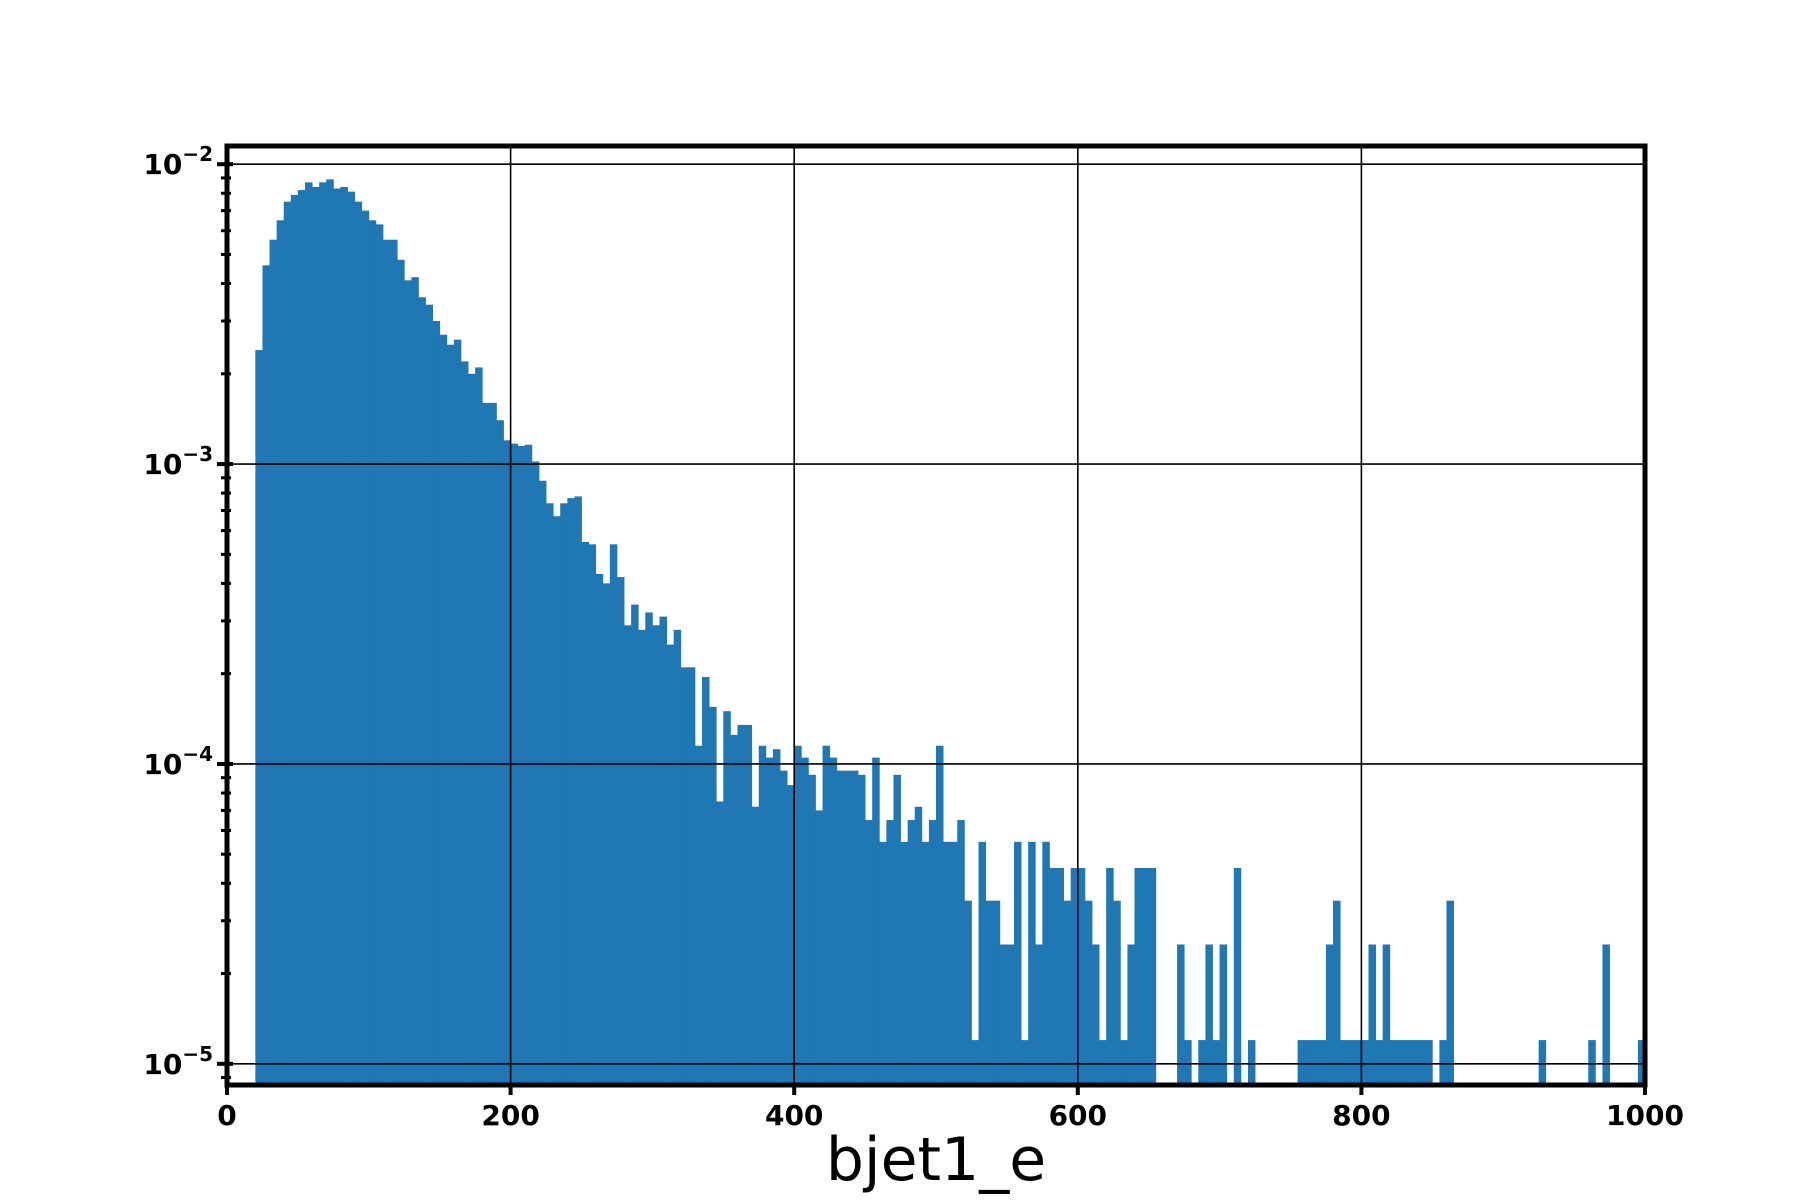 This screenshot has height=1200, width=1800. I want to click on x-axis-label: bjet1_e, so click(936, 1160).